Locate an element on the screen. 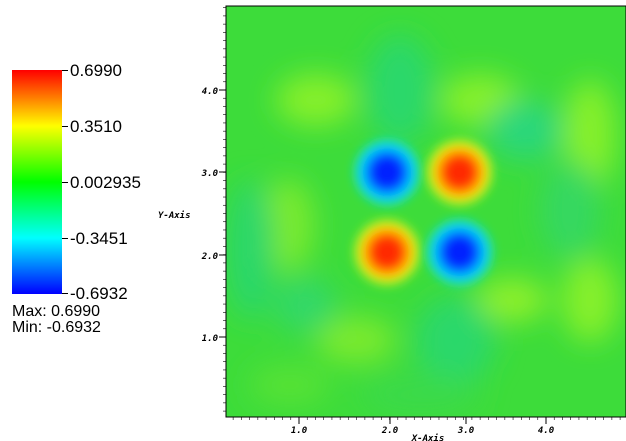 The width and height of the screenshot is (626, 441). y-tick-2: 2.0 is located at coordinates (210, 257).